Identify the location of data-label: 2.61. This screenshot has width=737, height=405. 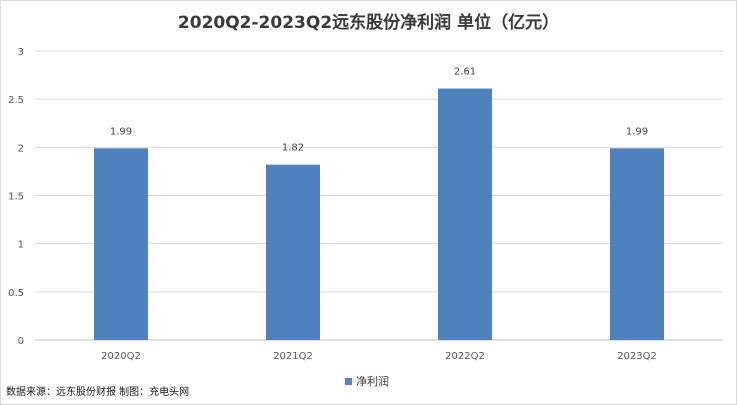
(465, 72).